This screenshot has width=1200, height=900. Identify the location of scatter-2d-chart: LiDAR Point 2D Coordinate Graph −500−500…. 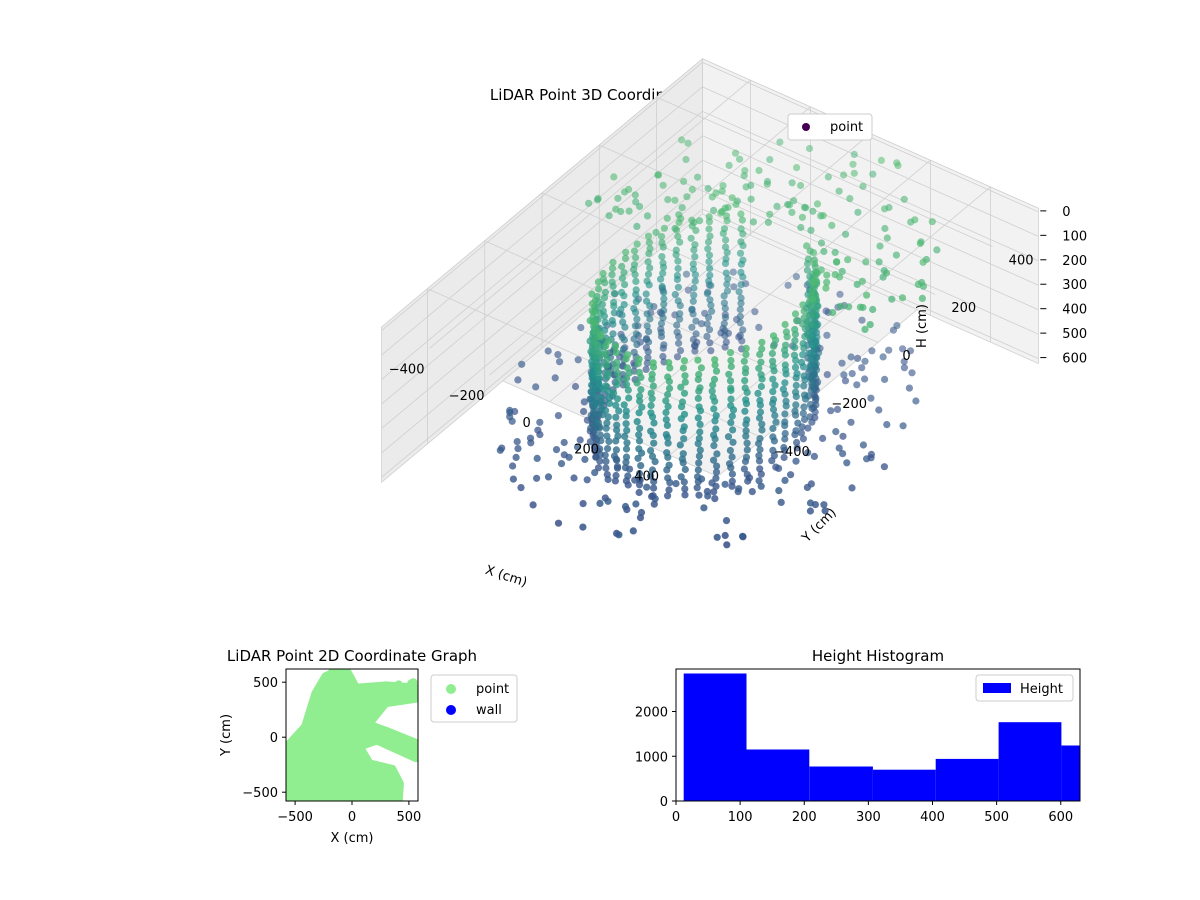
(368, 746).